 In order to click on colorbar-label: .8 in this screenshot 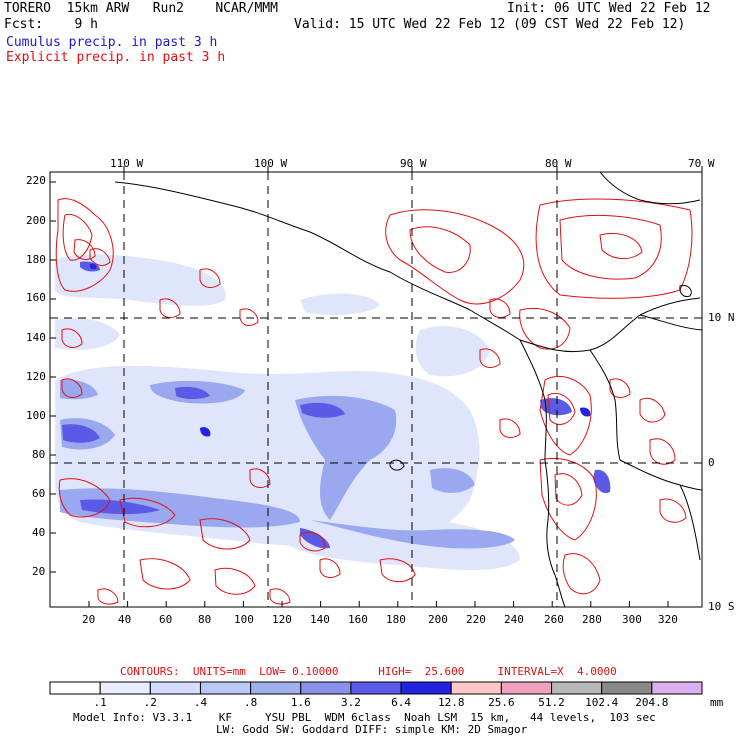, I will do `click(250, 702)`.